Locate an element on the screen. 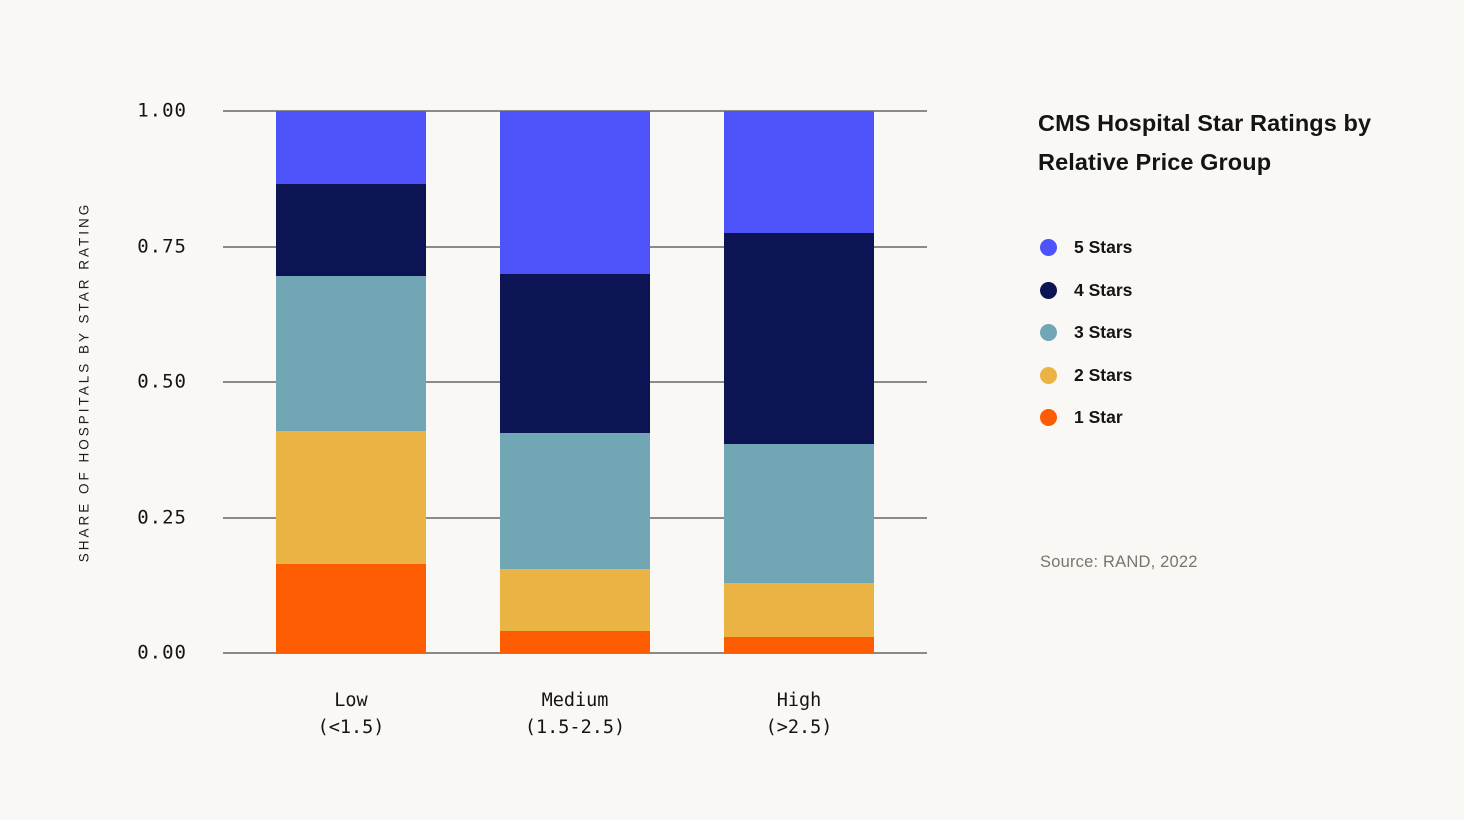 This screenshot has width=1464, height=820. x-axis-labels: Low (<1.5) Medium (1.5-2.5) High (>2.5) is located at coordinates (575, 714).